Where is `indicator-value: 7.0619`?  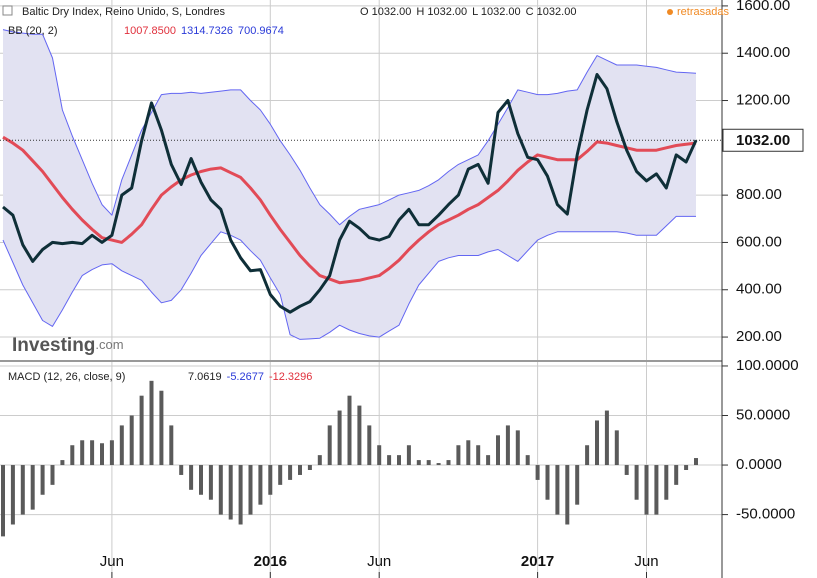
indicator-value: 7.0619 is located at coordinates (205, 377).